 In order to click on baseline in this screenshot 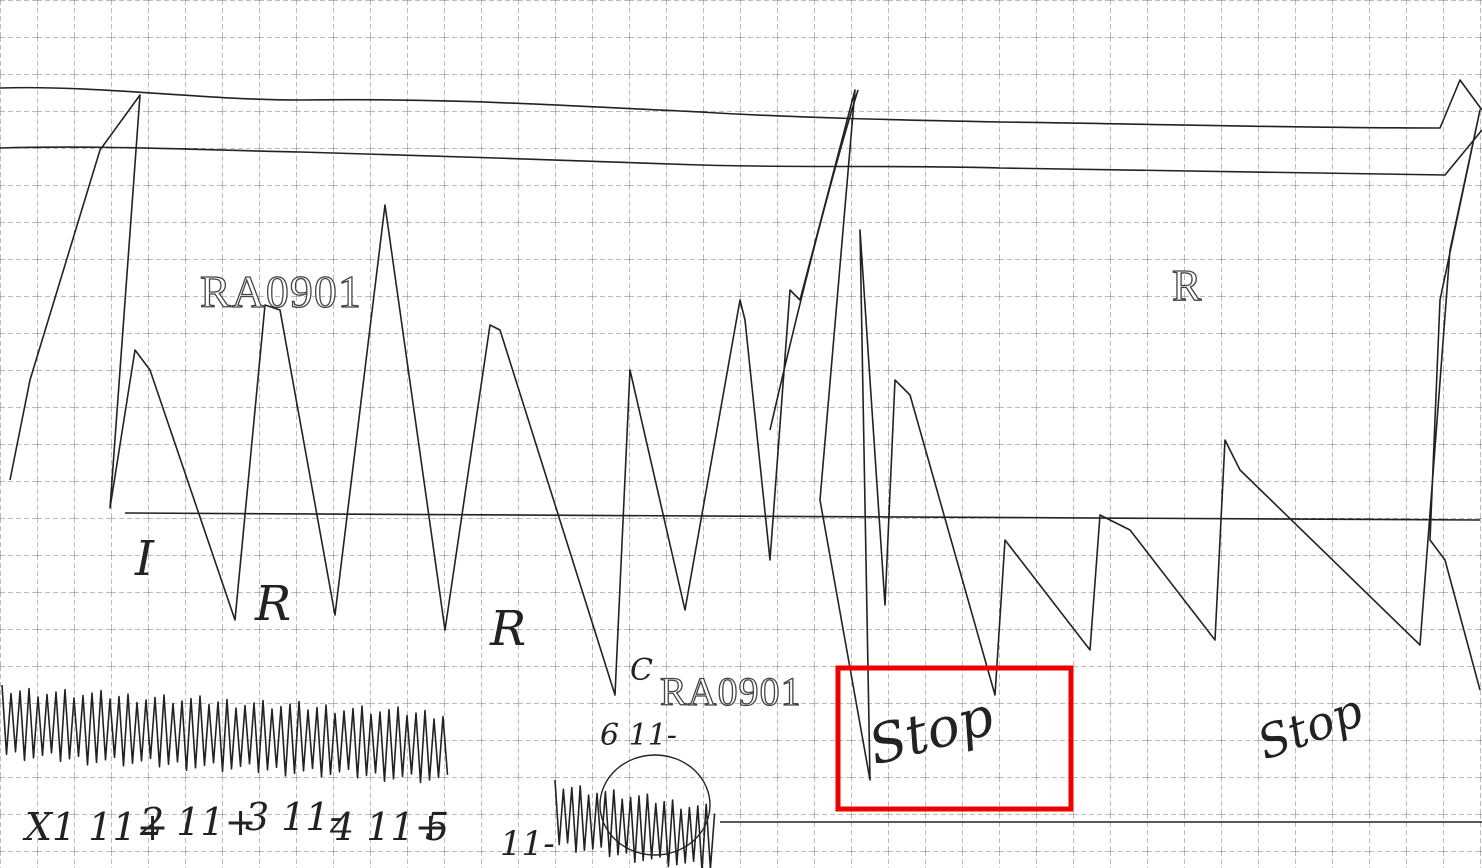, I will do `click(802, 516)`.